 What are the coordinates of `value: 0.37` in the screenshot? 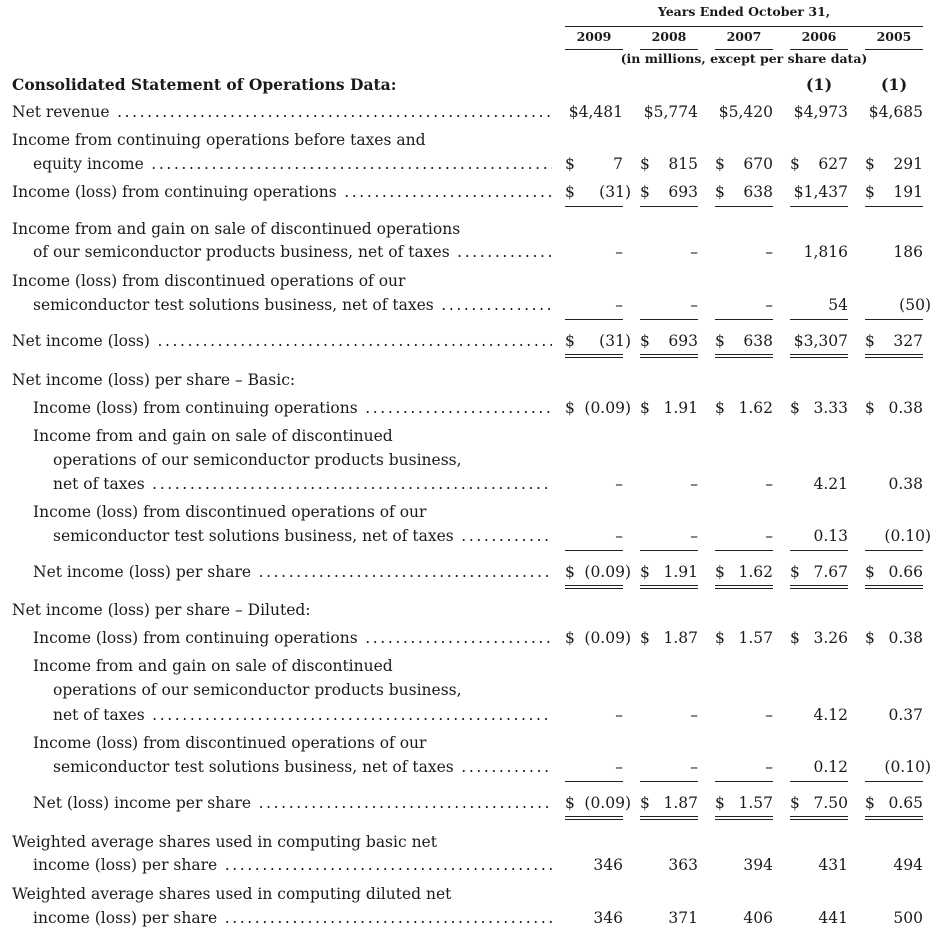 It's located at (905, 715).